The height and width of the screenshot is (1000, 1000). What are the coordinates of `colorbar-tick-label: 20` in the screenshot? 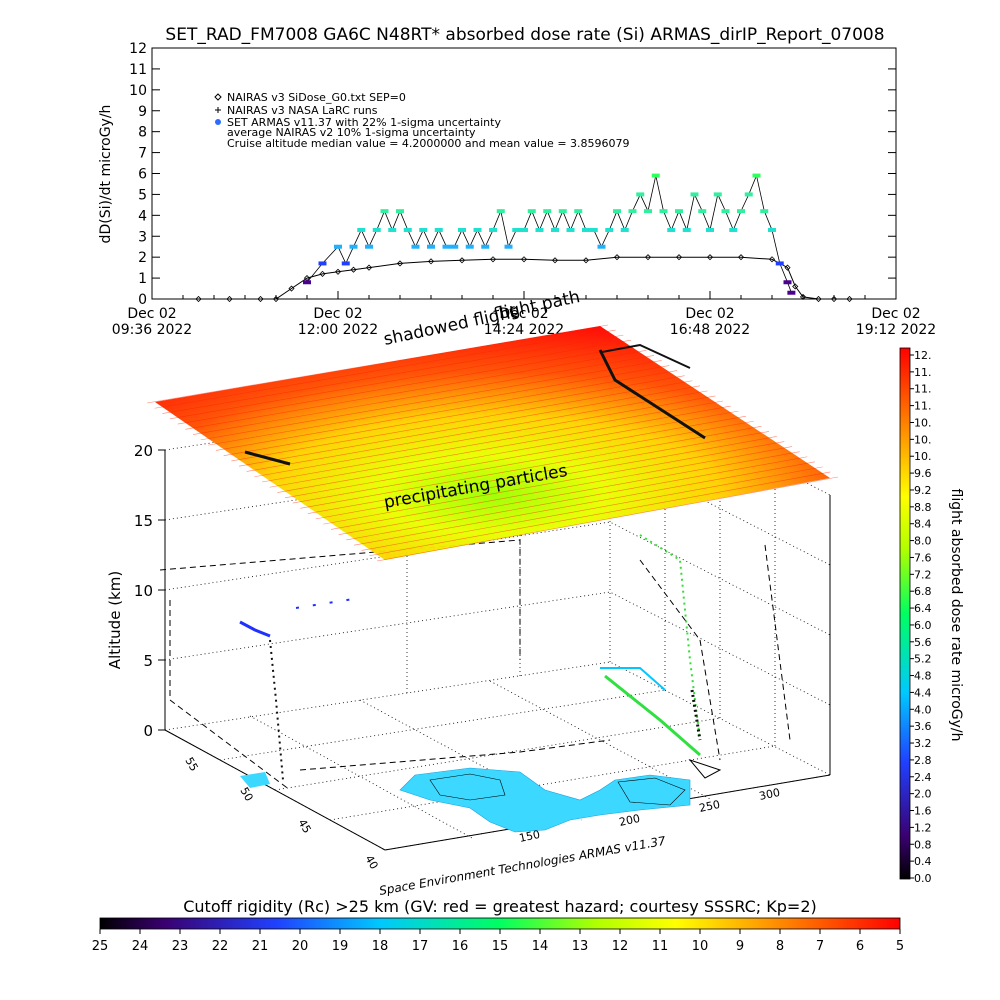 It's located at (300, 946).